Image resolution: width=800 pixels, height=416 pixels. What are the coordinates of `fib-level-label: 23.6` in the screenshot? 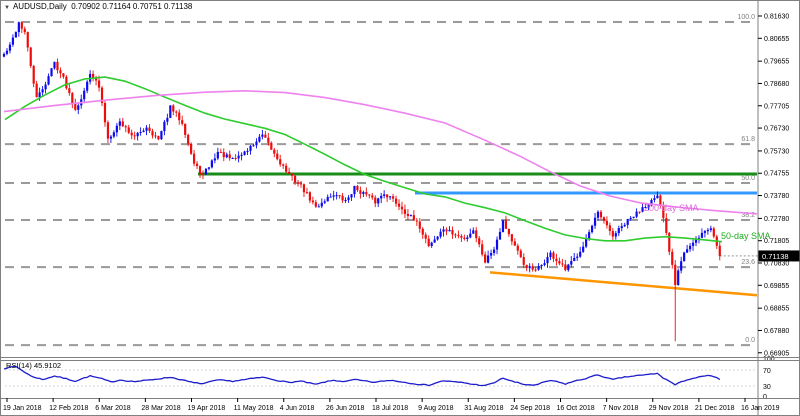 It's located at (748, 262).